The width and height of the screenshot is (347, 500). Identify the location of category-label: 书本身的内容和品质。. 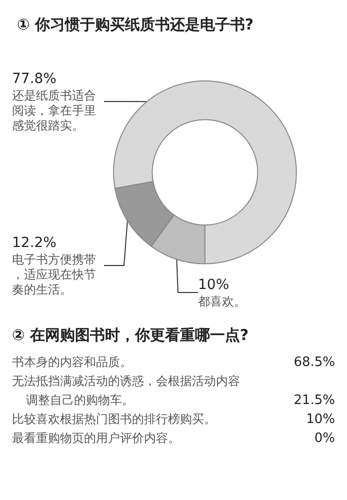
(72, 362).